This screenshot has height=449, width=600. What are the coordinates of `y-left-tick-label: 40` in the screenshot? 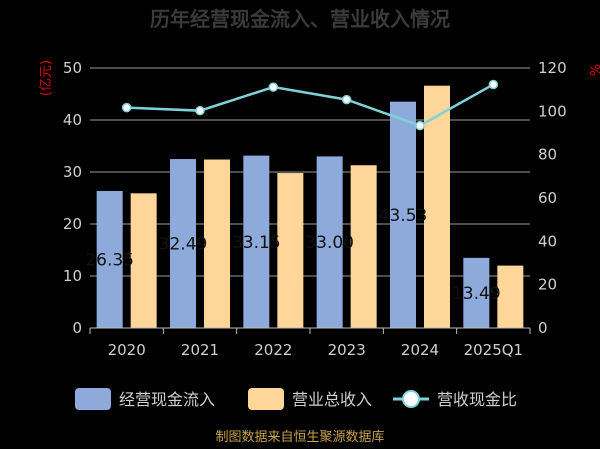 It's located at (72, 120).